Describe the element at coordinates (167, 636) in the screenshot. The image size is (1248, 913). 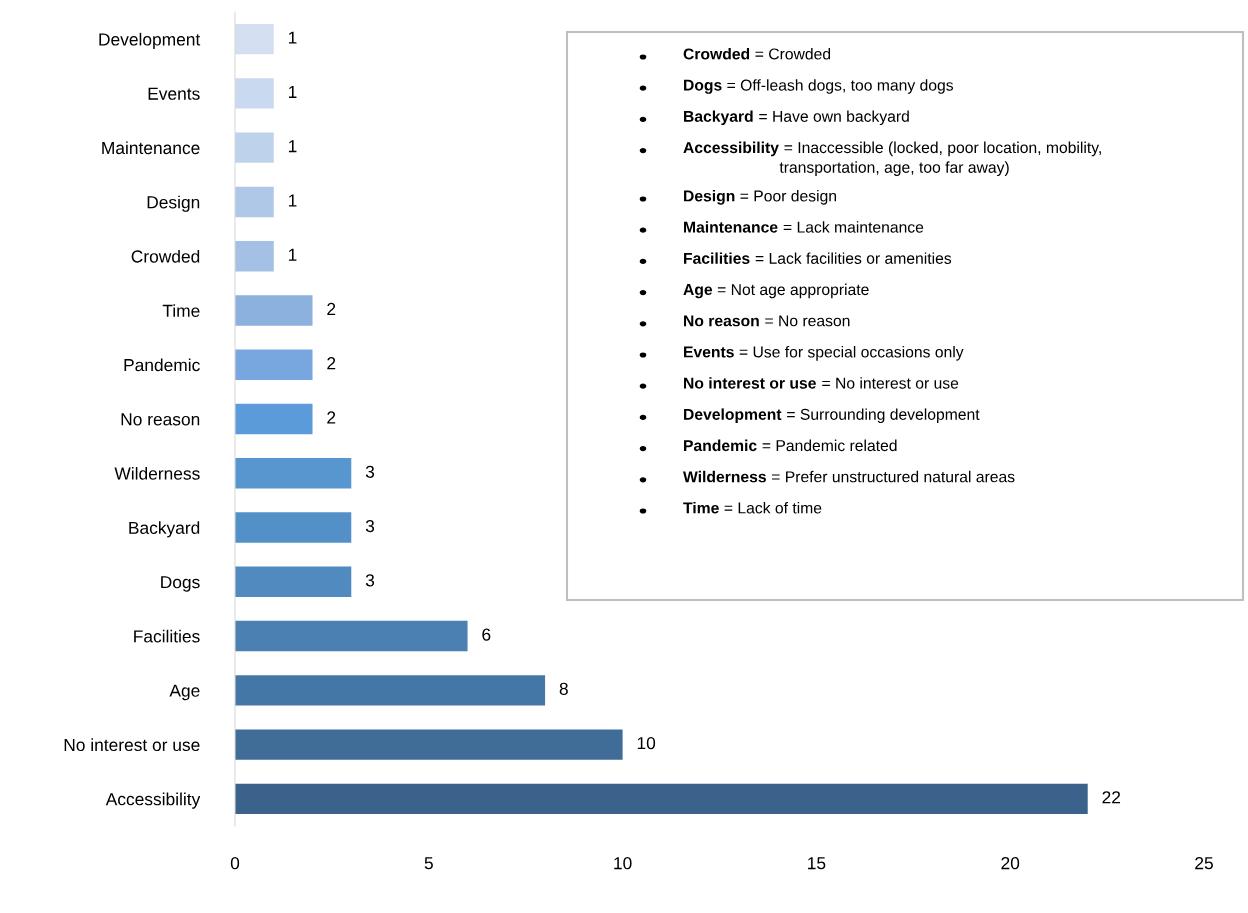
I see `y-tick-label: Facilities` at that location.